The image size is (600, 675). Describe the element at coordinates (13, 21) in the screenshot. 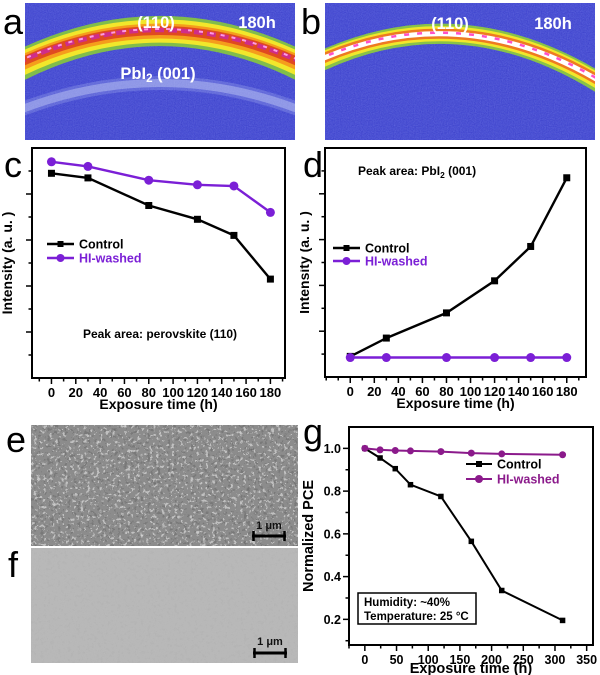

I see `panel-a-letter: a` at that location.